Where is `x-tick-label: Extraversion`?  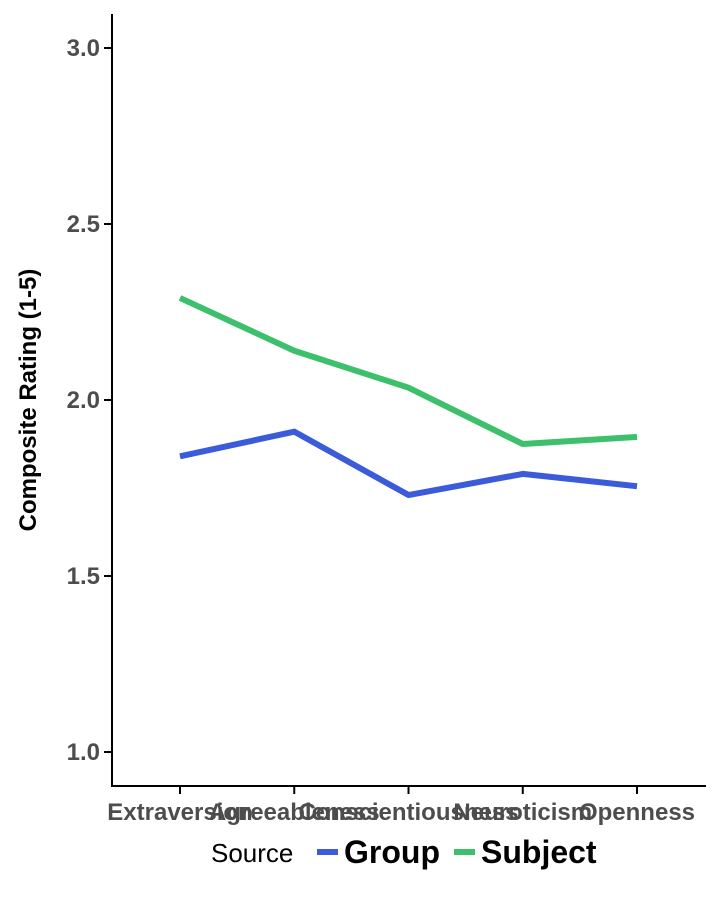
x-tick-label: Extraversion is located at coordinates (179, 812).